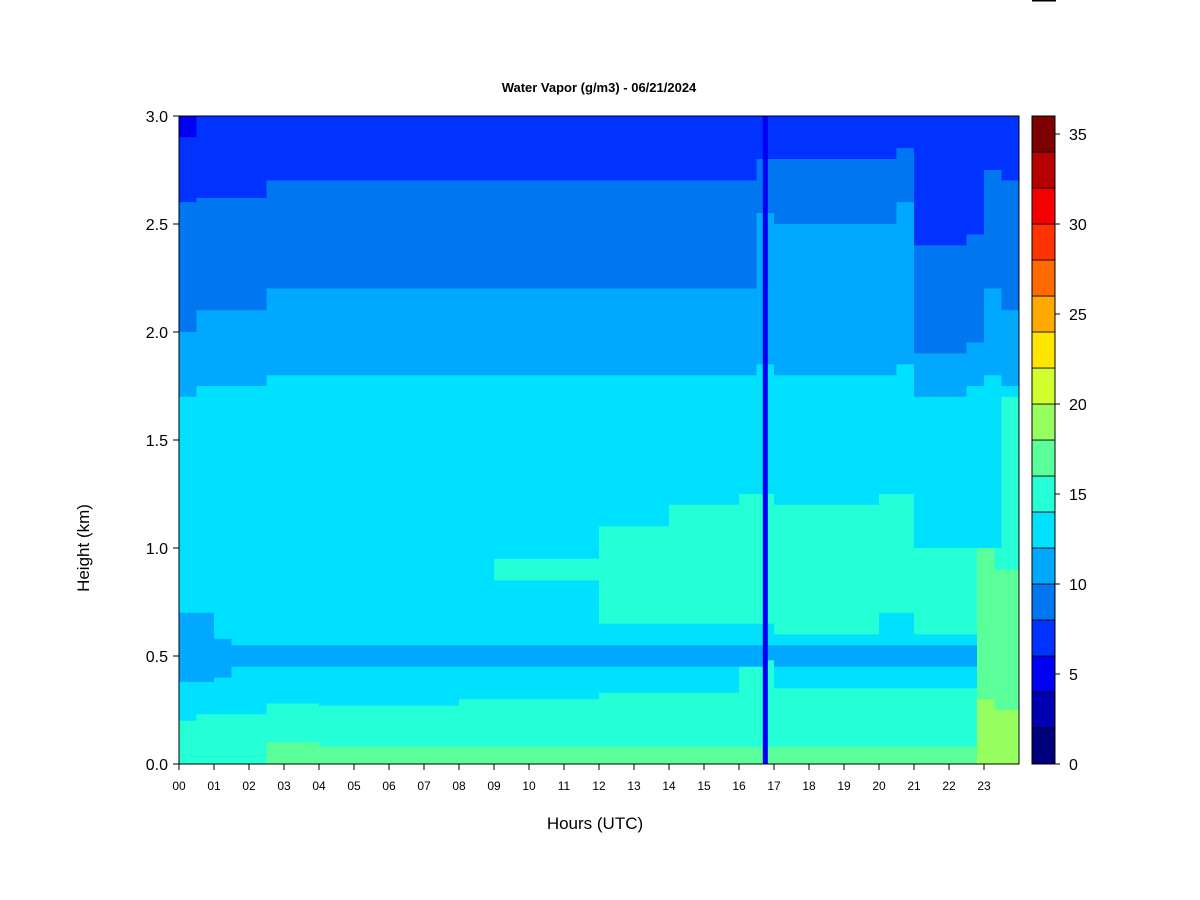 The height and width of the screenshot is (900, 1200). I want to click on y-tick-label: 1.0, so click(157, 549).